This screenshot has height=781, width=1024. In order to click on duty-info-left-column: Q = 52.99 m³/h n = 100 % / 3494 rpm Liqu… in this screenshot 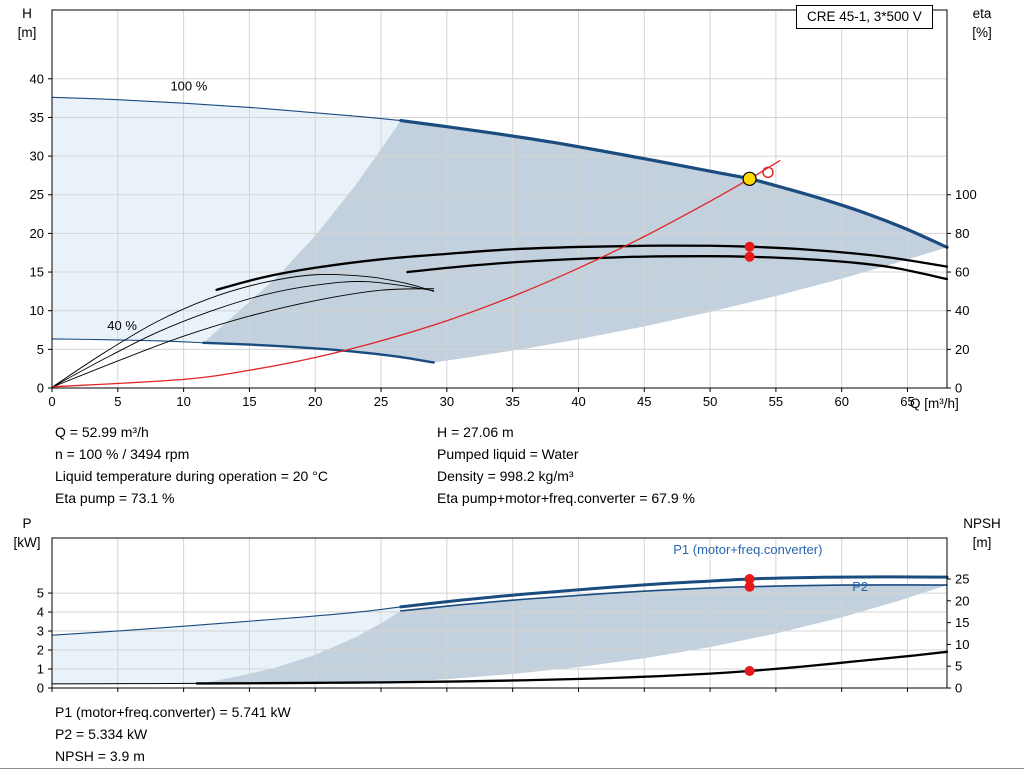, I will do `click(191, 465)`.